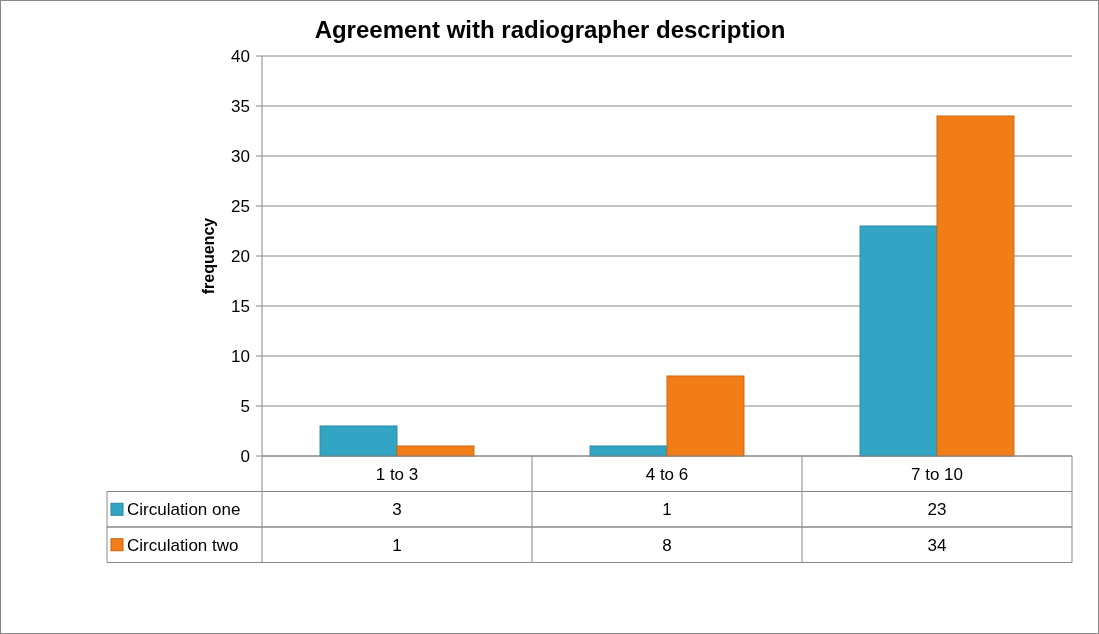 The height and width of the screenshot is (634, 1099). I want to click on x-tick-label: 4 to 6, so click(667, 474).